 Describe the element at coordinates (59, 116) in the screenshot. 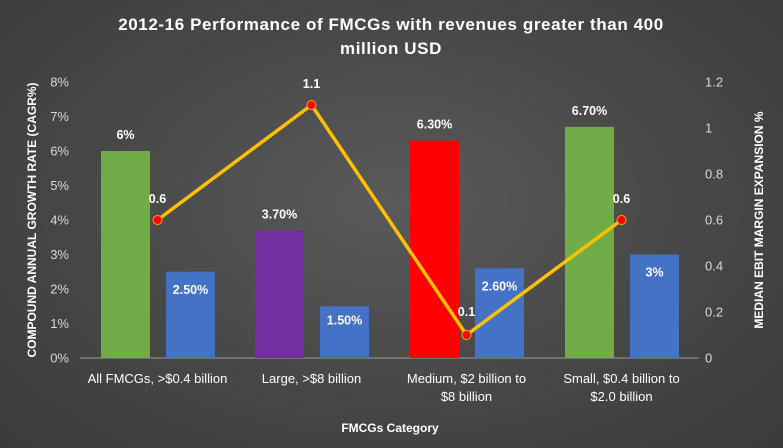

I see `y-tick-label: 7%` at that location.